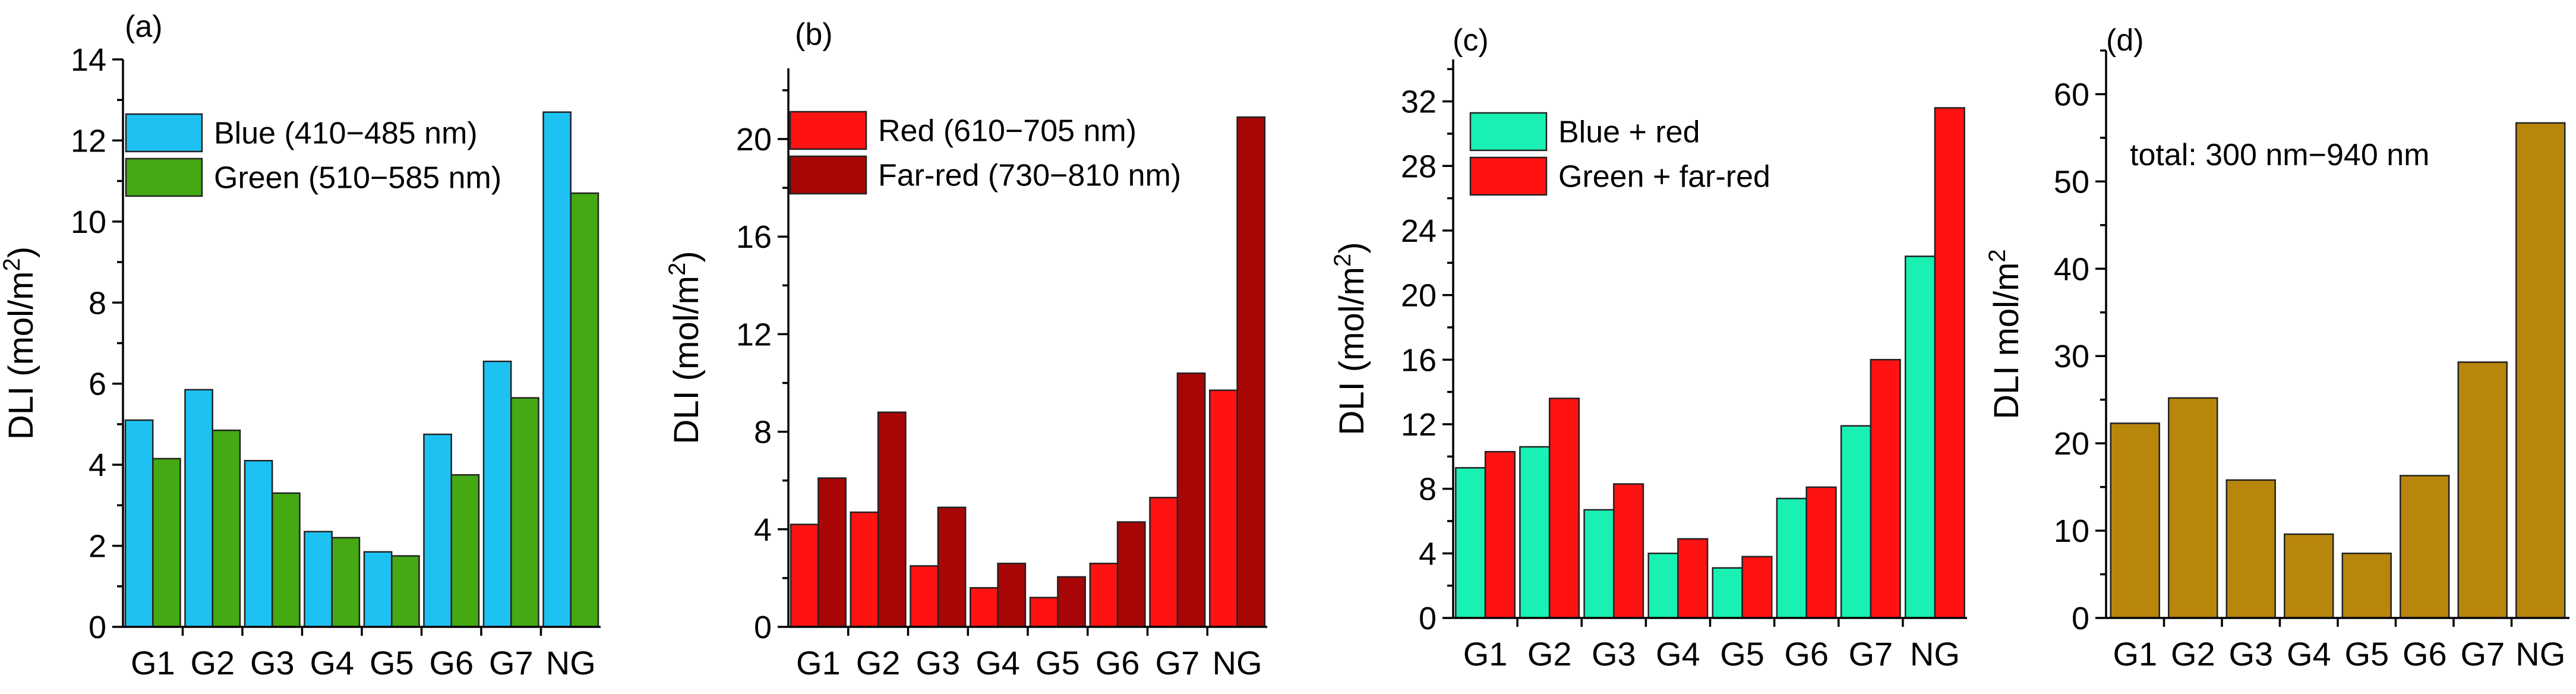 This screenshot has width=2576, height=694. What do you see at coordinates (814, 34) in the screenshot?
I see `panel-label: (b)` at bounding box center [814, 34].